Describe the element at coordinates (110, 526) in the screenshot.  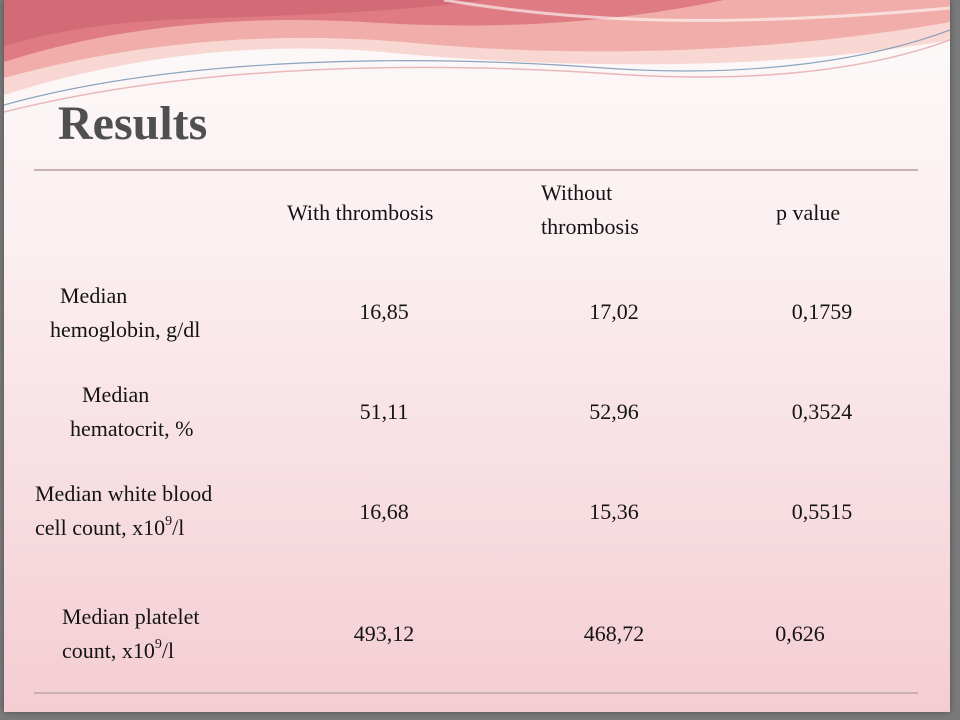
I see `row-label-line2: cell count, x109/l` at that location.